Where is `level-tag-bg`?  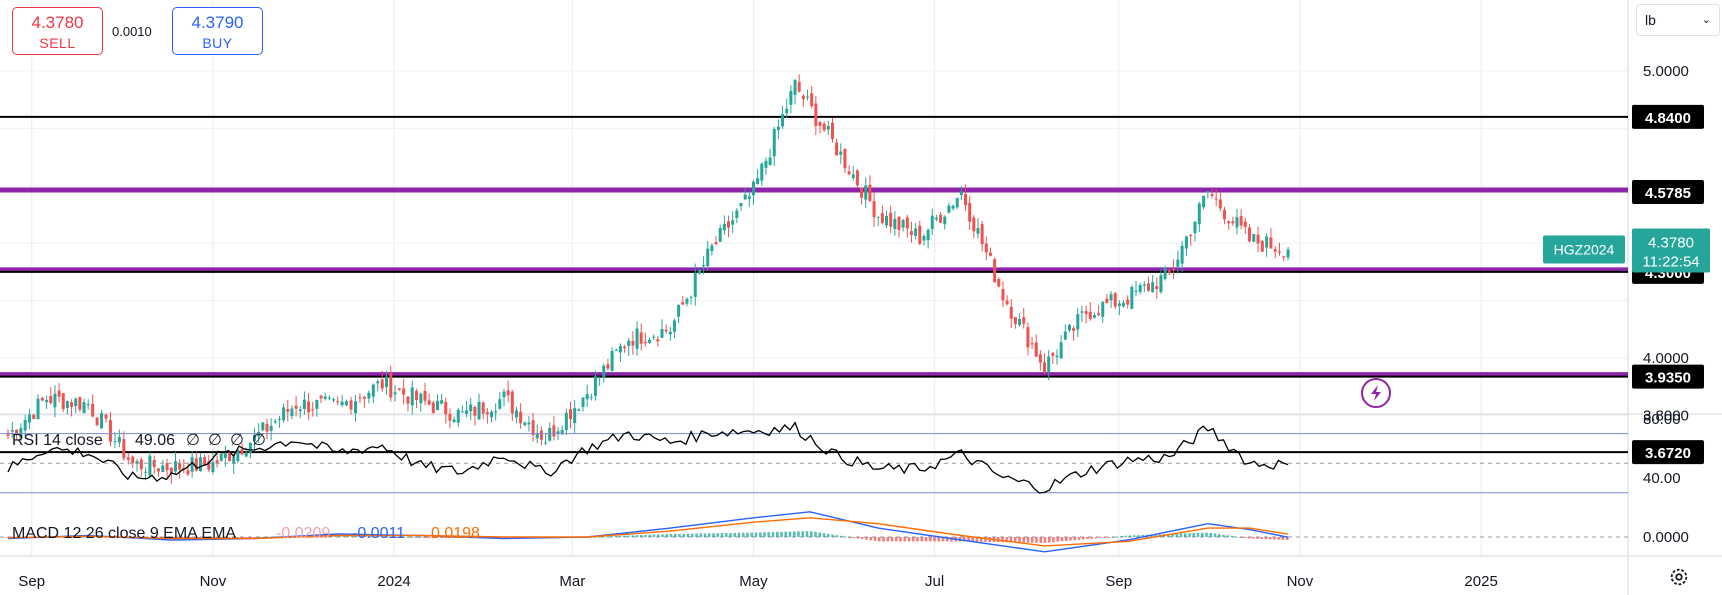 level-tag-bg is located at coordinates (1668, 452).